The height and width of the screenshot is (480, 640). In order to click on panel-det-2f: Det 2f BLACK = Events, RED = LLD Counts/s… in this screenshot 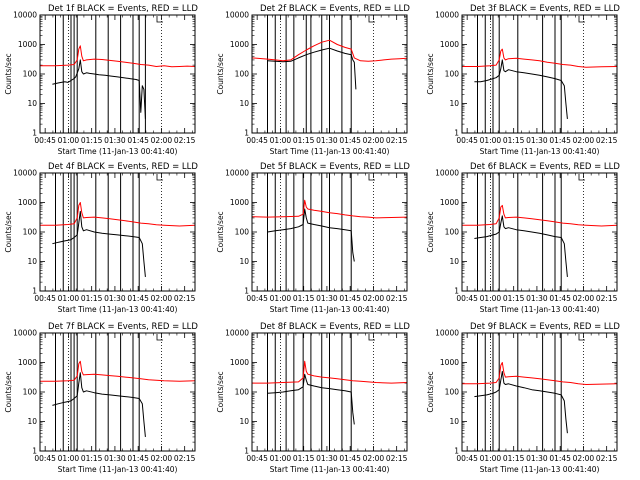, I will do `click(313, 80)`.